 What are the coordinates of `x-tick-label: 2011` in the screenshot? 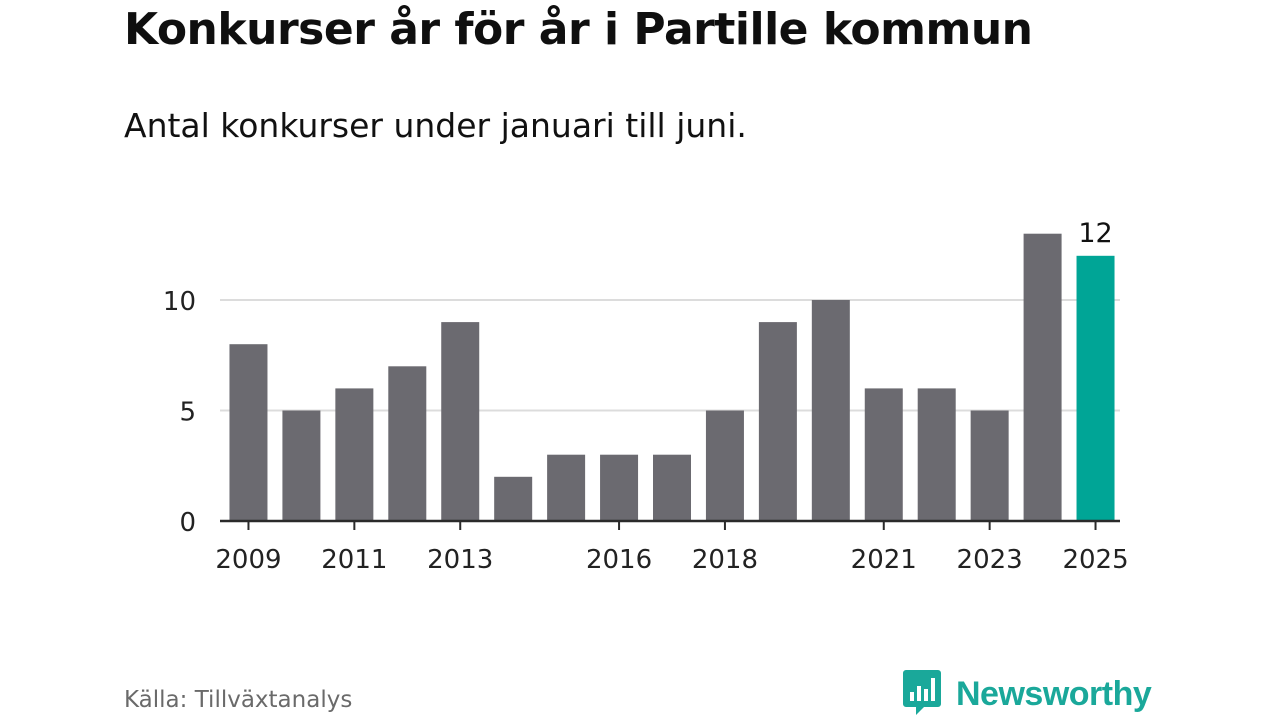 It's located at (354, 560).